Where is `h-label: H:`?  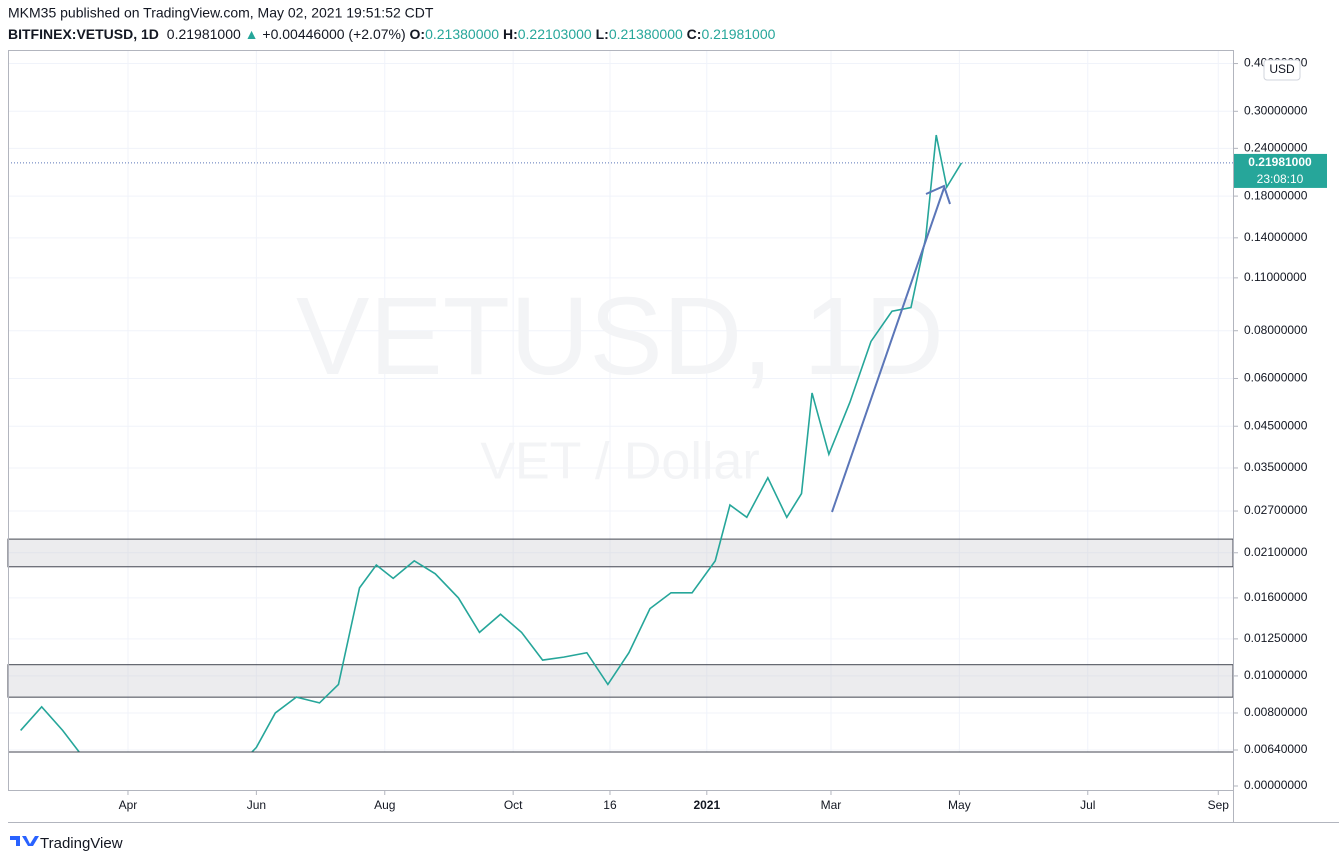
h-label: H: is located at coordinates (510, 34).